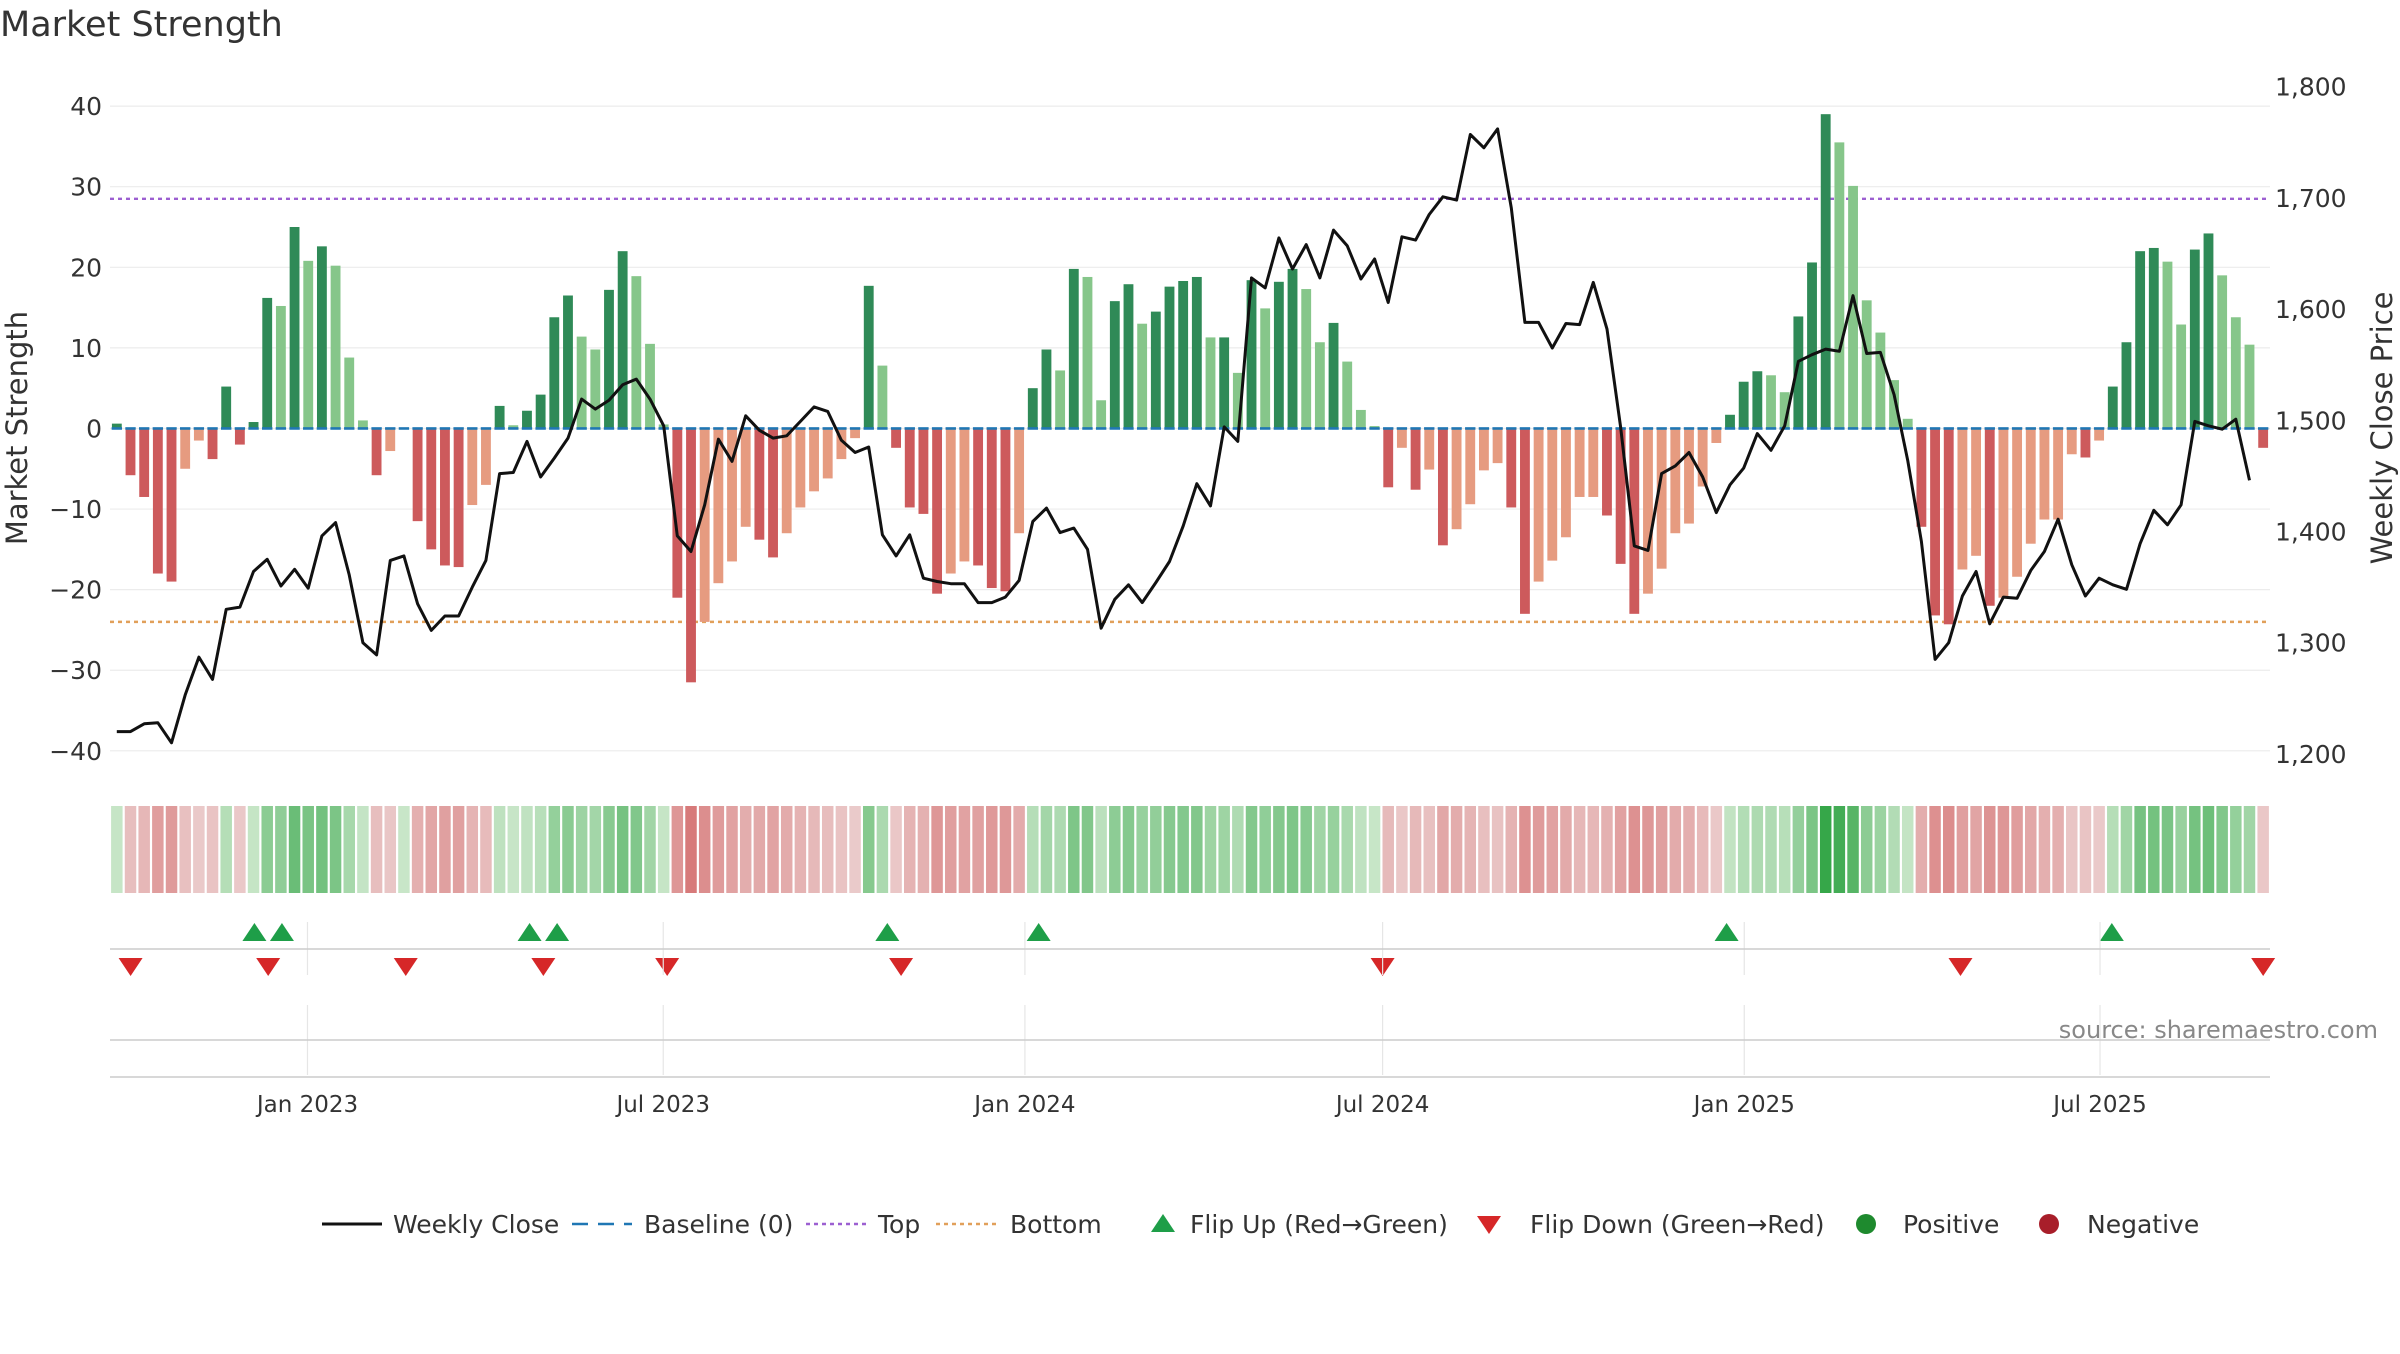 This screenshot has width=2400, height=1354. Describe the element at coordinates (2311, 531) in the screenshot. I see `y2-tick-label: 1,400` at that location.